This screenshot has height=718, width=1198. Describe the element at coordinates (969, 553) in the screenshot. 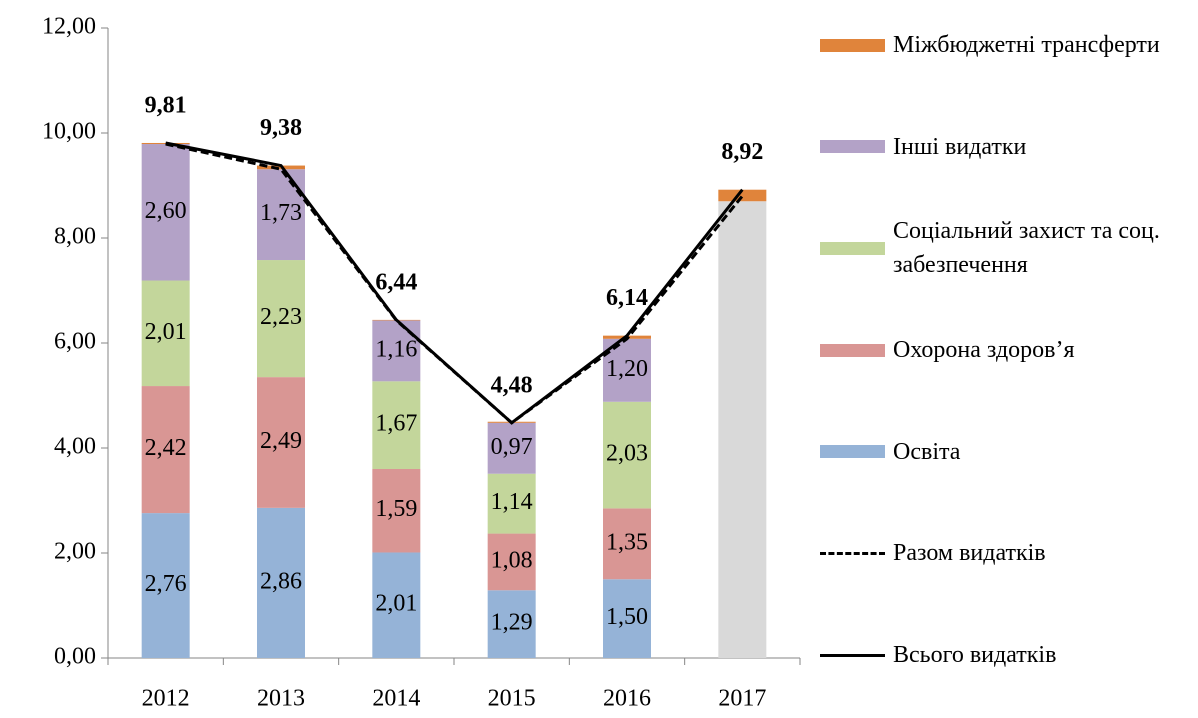

I see `legend-label: Разом видатків` at that location.